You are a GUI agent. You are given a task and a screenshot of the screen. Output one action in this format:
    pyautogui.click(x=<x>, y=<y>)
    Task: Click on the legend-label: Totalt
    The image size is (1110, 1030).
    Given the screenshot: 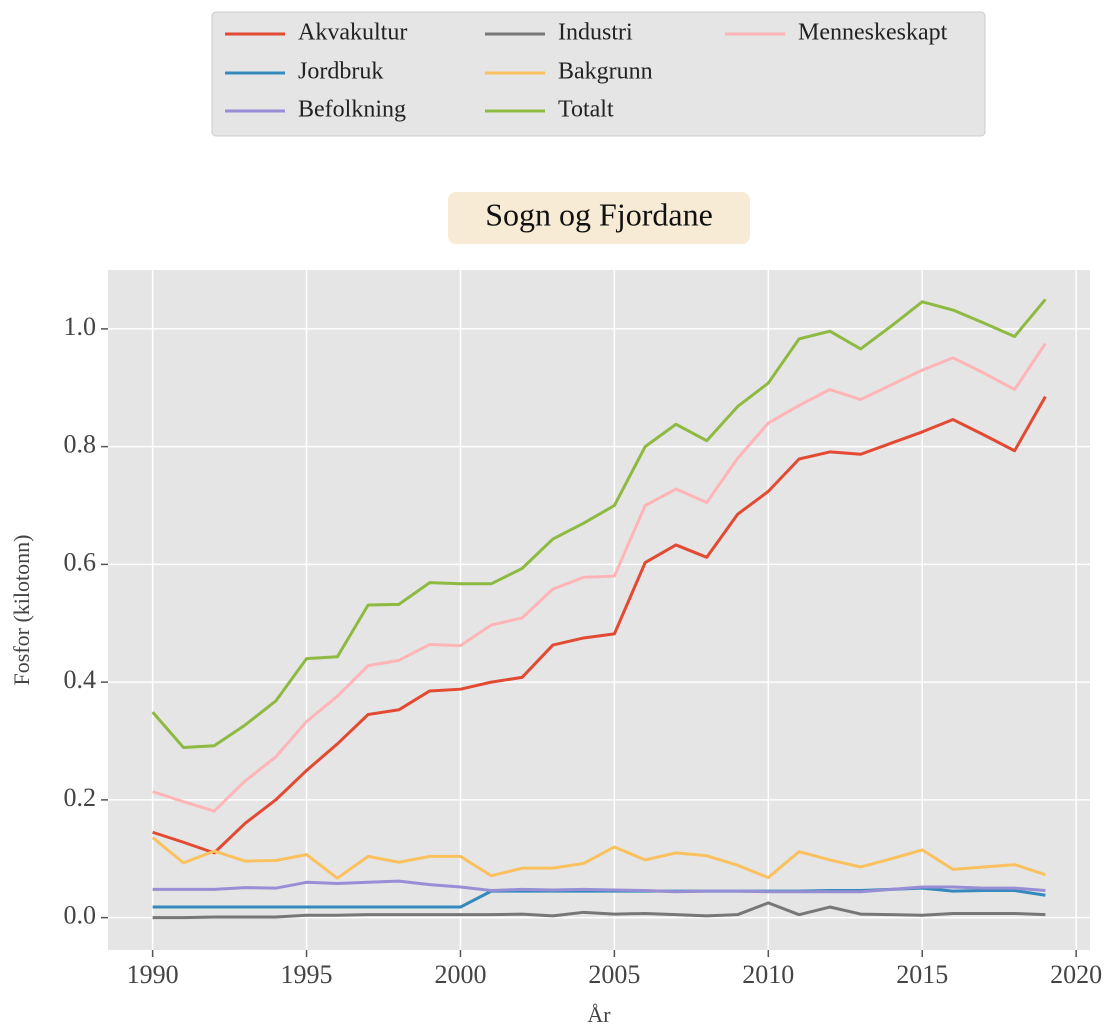 What is the action you would take?
    pyautogui.click(x=586, y=110)
    